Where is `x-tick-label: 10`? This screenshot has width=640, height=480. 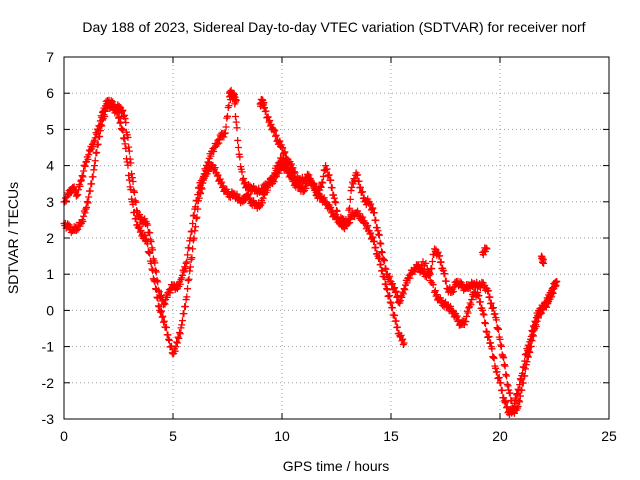
x-tick-label: 10 is located at coordinates (282, 436).